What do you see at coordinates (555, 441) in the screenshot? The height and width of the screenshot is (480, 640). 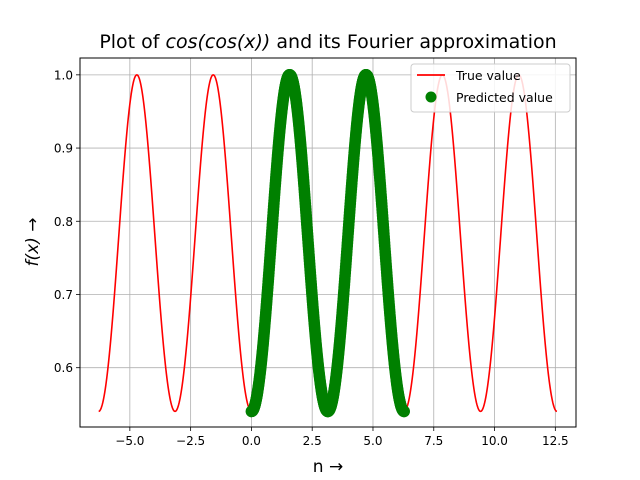 I see `x-tick-label: 12.5` at bounding box center [555, 441].